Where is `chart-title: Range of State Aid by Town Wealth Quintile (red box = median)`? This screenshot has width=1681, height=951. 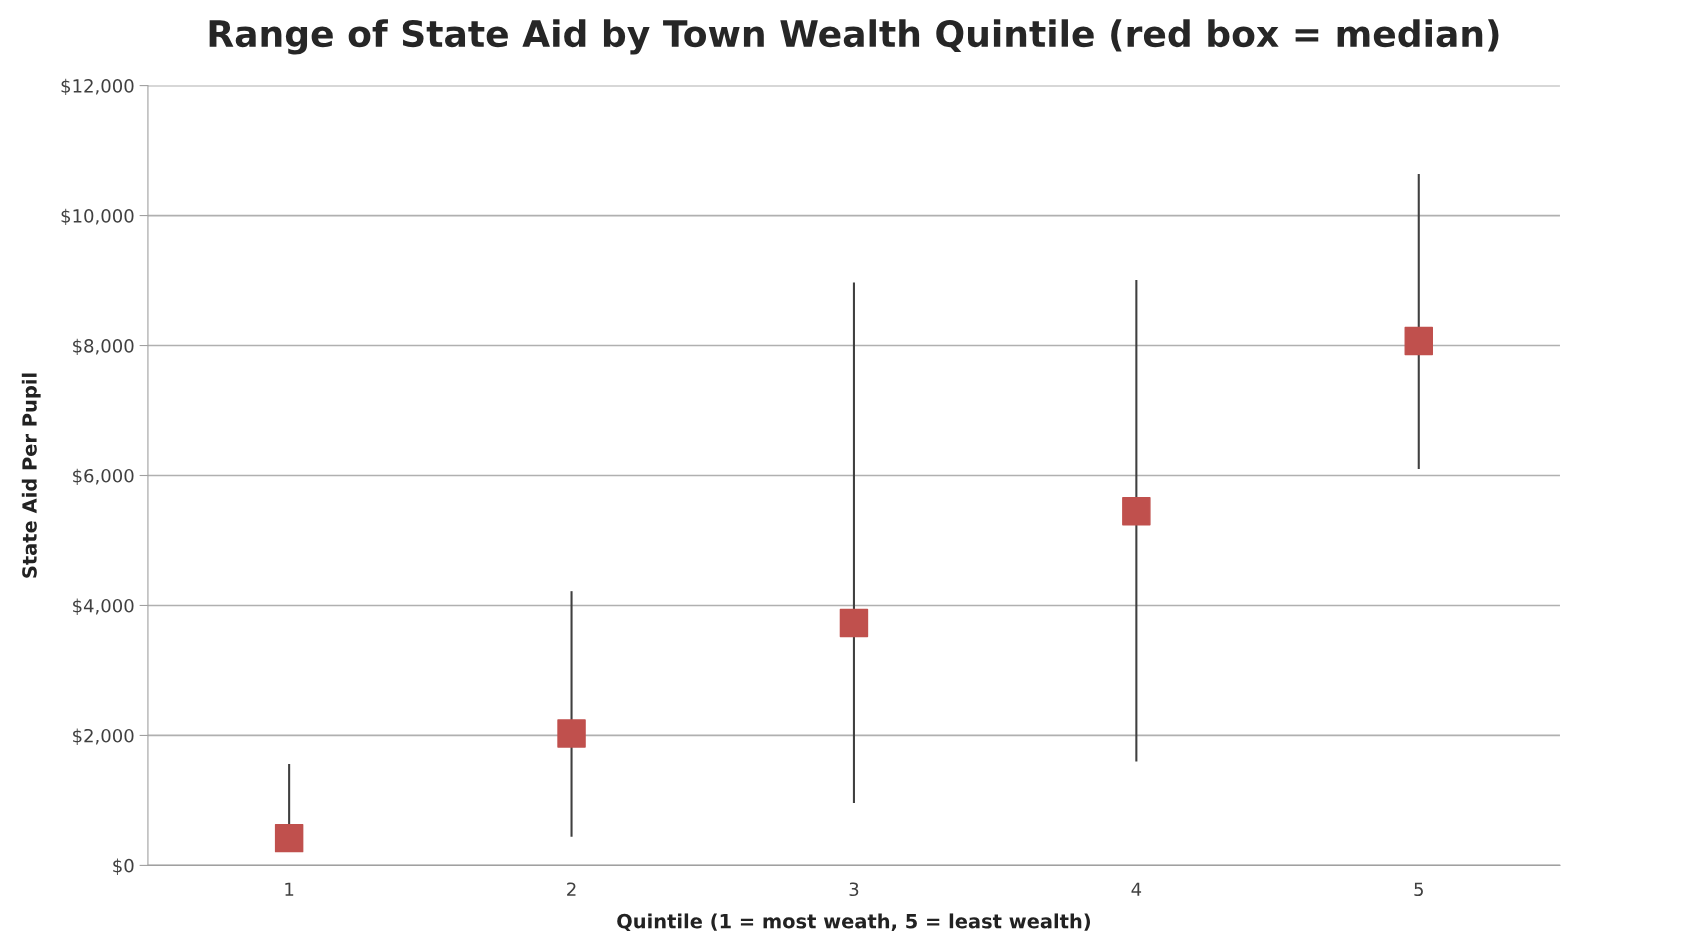 chart-title: Range of State Aid by Town Wealth Quintile (red box = median) is located at coordinates (854, 37).